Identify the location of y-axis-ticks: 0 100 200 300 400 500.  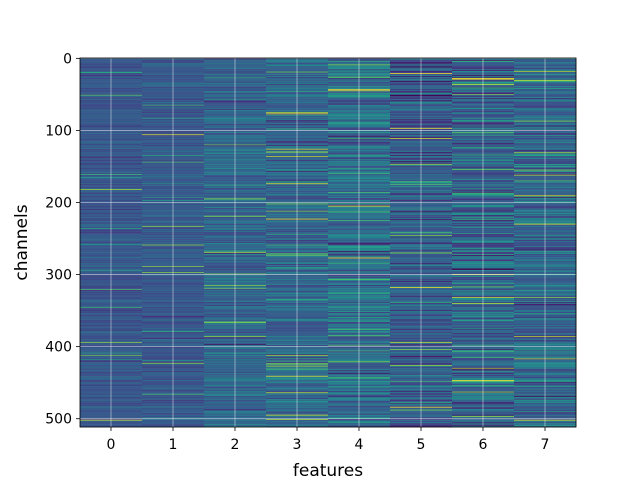
(62, 239).